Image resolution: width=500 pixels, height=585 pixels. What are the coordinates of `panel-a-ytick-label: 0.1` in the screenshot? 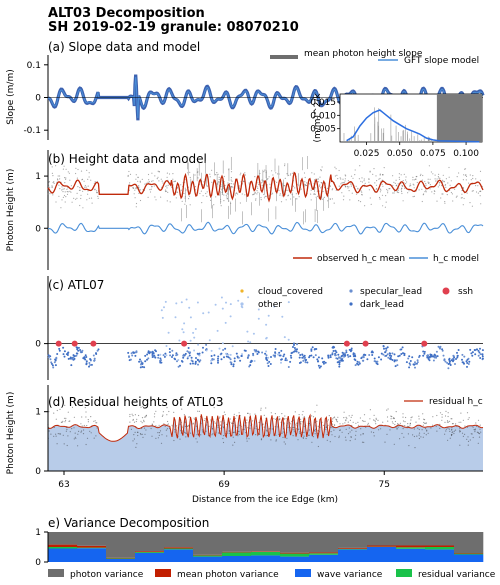 It's located at (34, 66).